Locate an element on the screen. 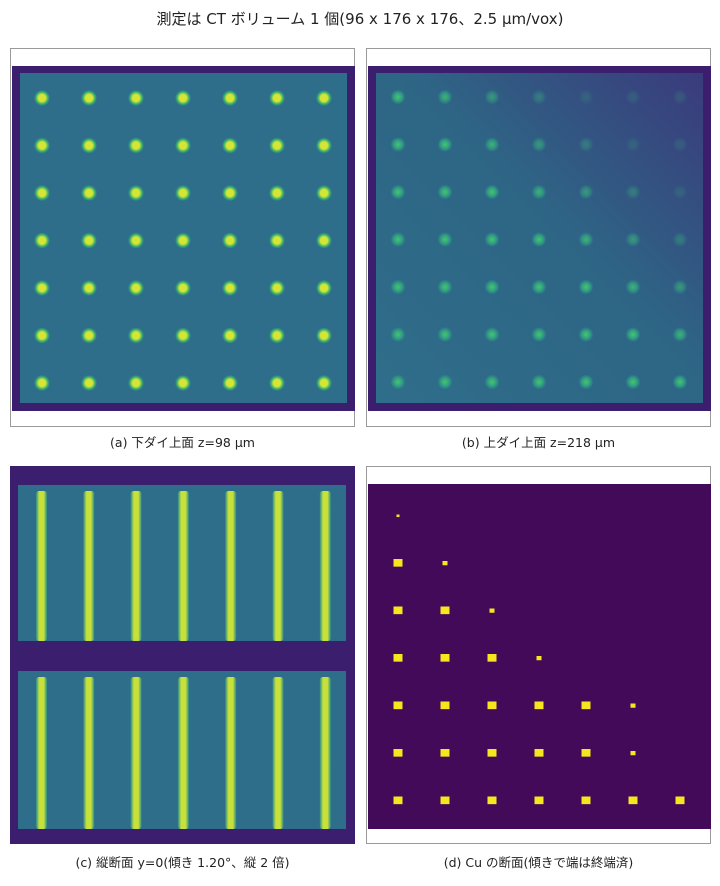 Image resolution: width=720 pixels, height=886 pixels. panel-c-caption: (c) 縦断面 y=0(傾き 1.20°、縦 2 倍) is located at coordinates (182, 862).